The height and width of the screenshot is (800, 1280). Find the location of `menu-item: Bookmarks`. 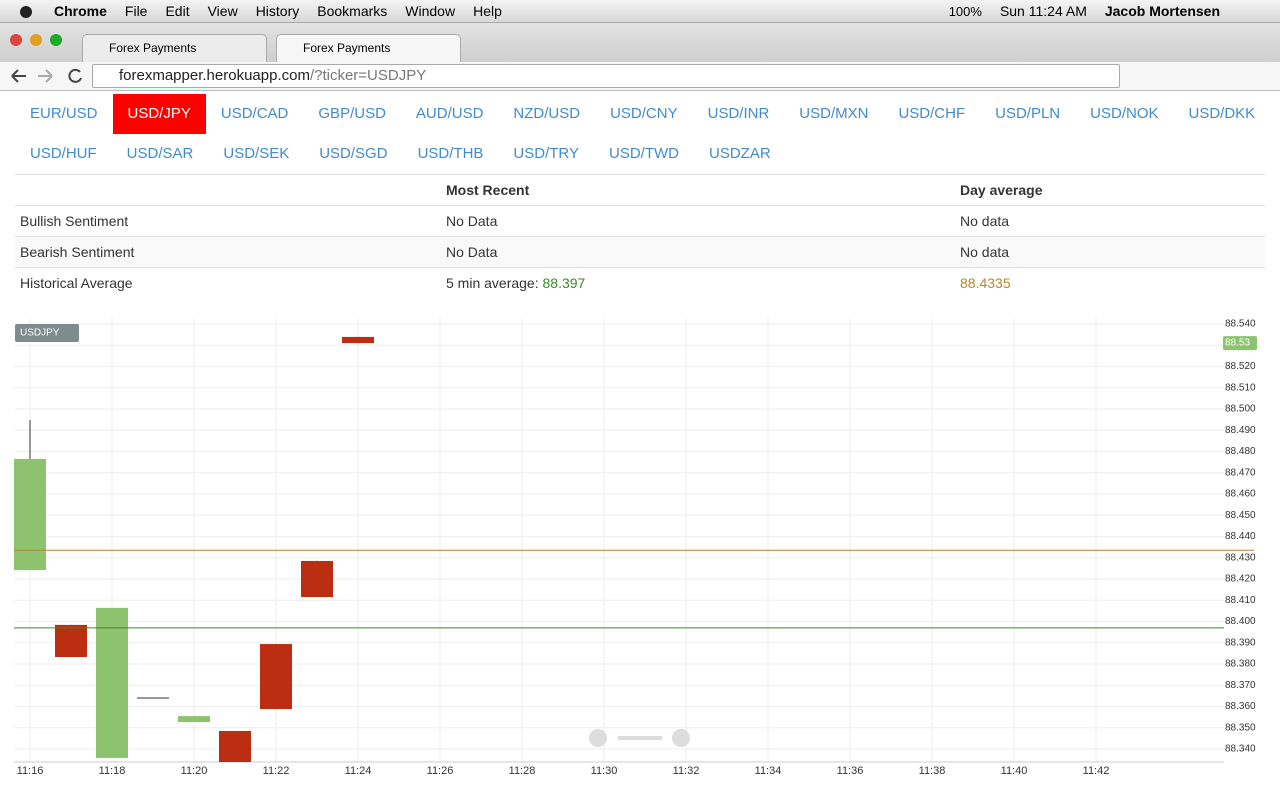

menu-item: Bookmarks is located at coordinates (352, 11).